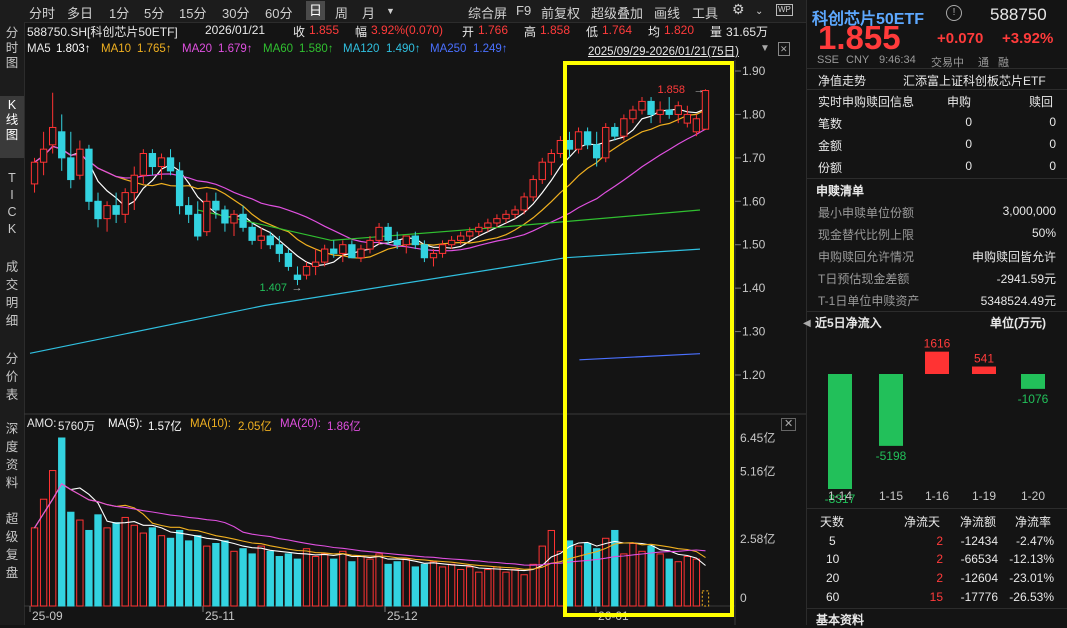 The width and height of the screenshot is (1067, 628). I want to click on btn-tools: 工具, so click(705, 13).